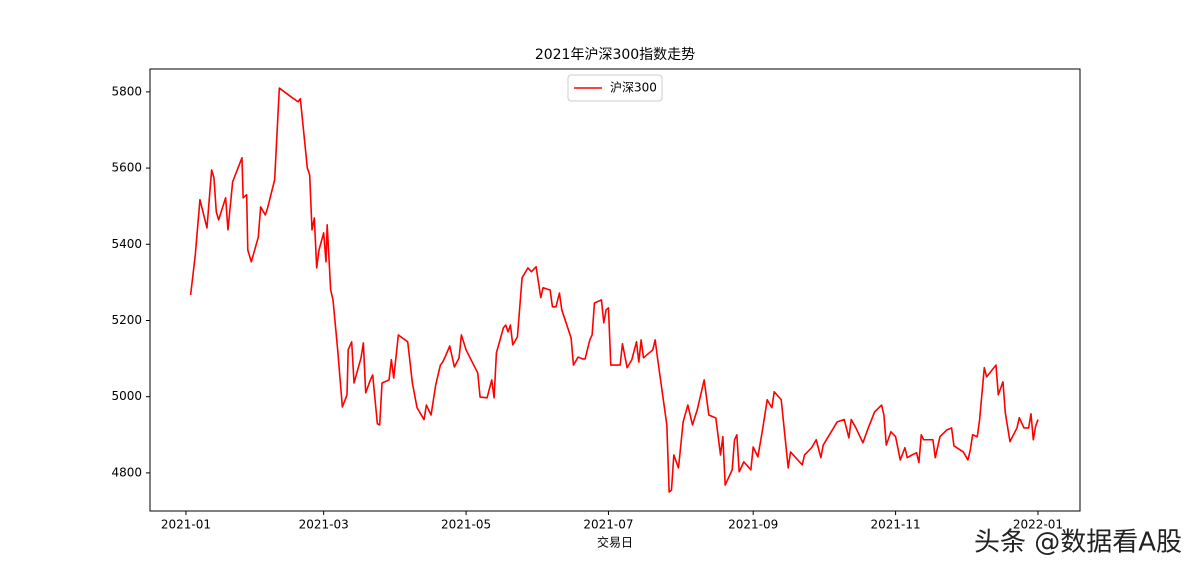  What do you see at coordinates (126, 320) in the screenshot?
I see `y-tick-label: 5200` at bounding box center [126, 320].